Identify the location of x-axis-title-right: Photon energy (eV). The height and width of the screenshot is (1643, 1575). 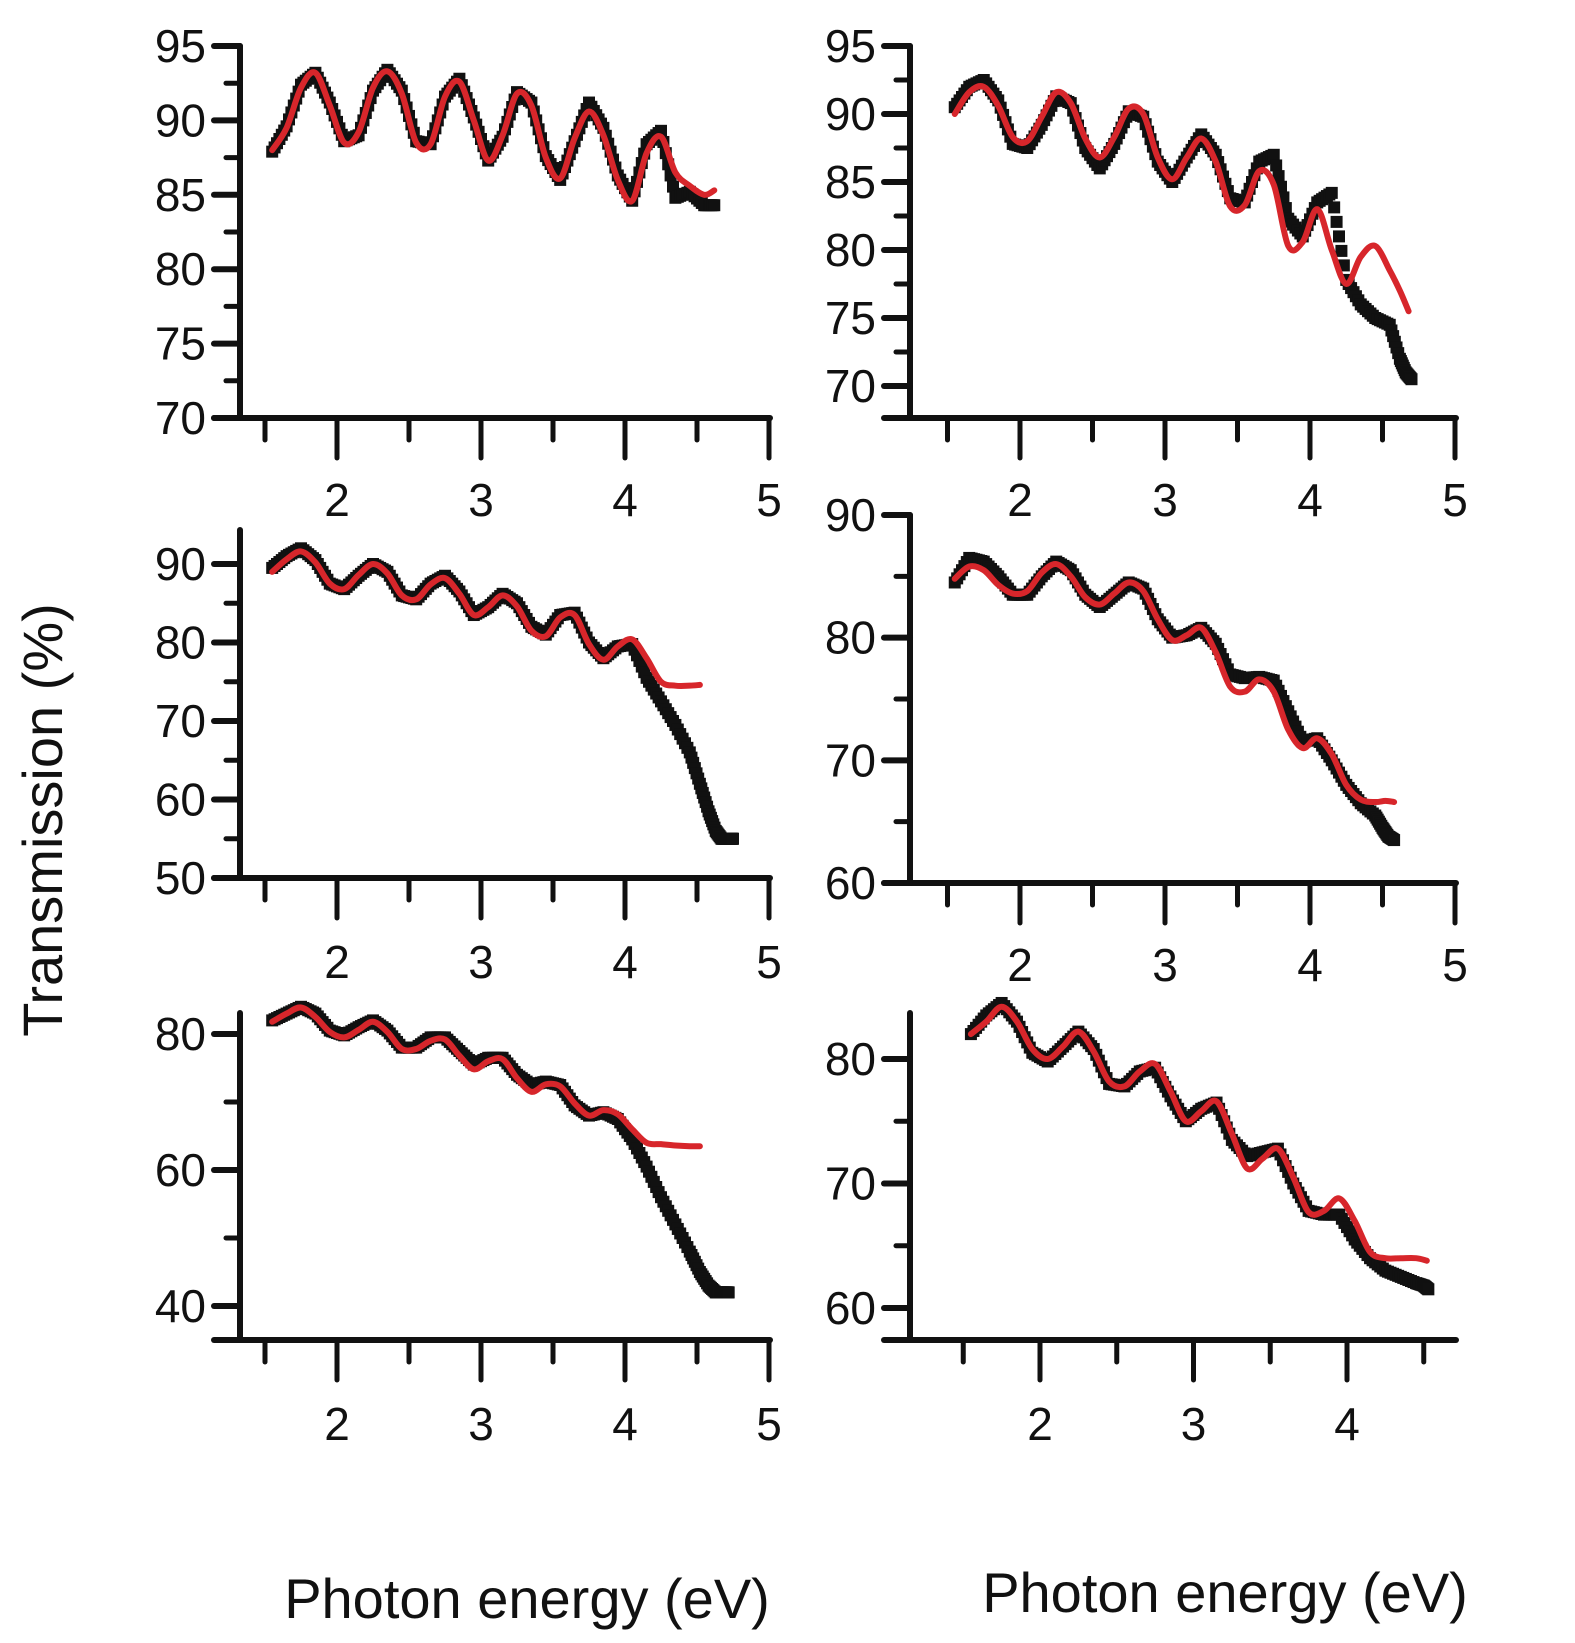
(1225, 1592).